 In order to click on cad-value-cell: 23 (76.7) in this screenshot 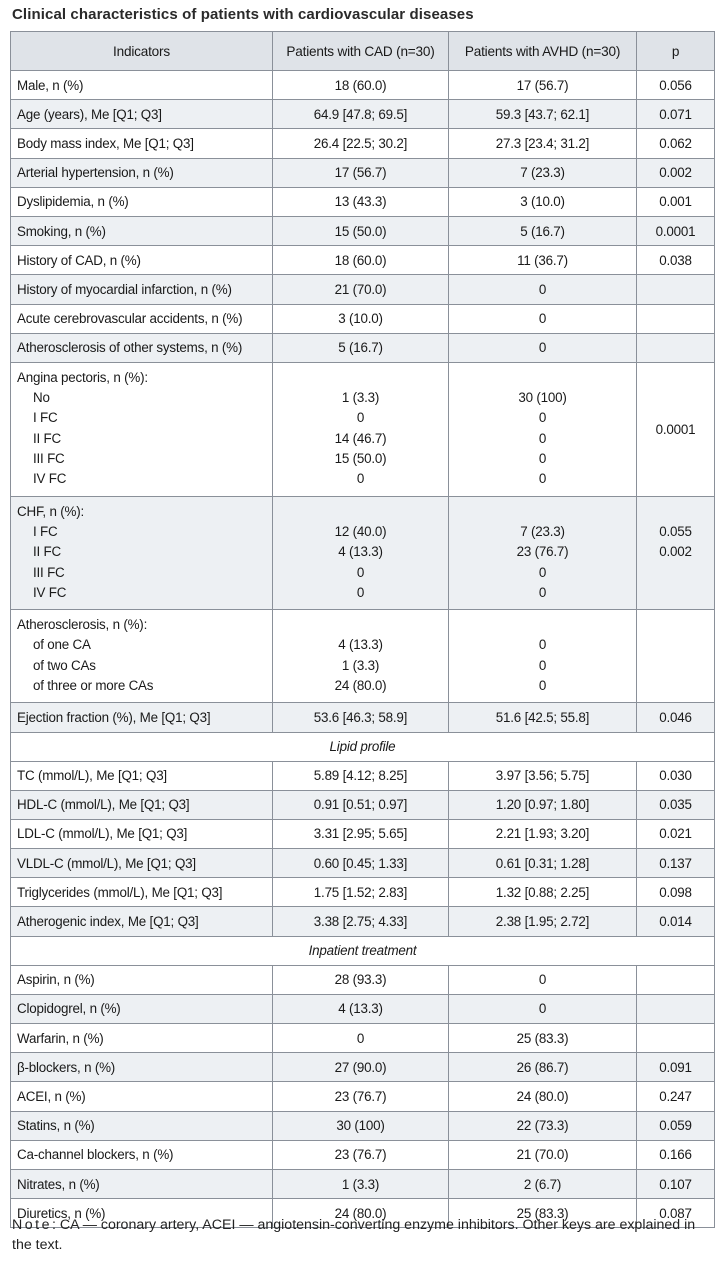, I will do `click(360, 1096)`.